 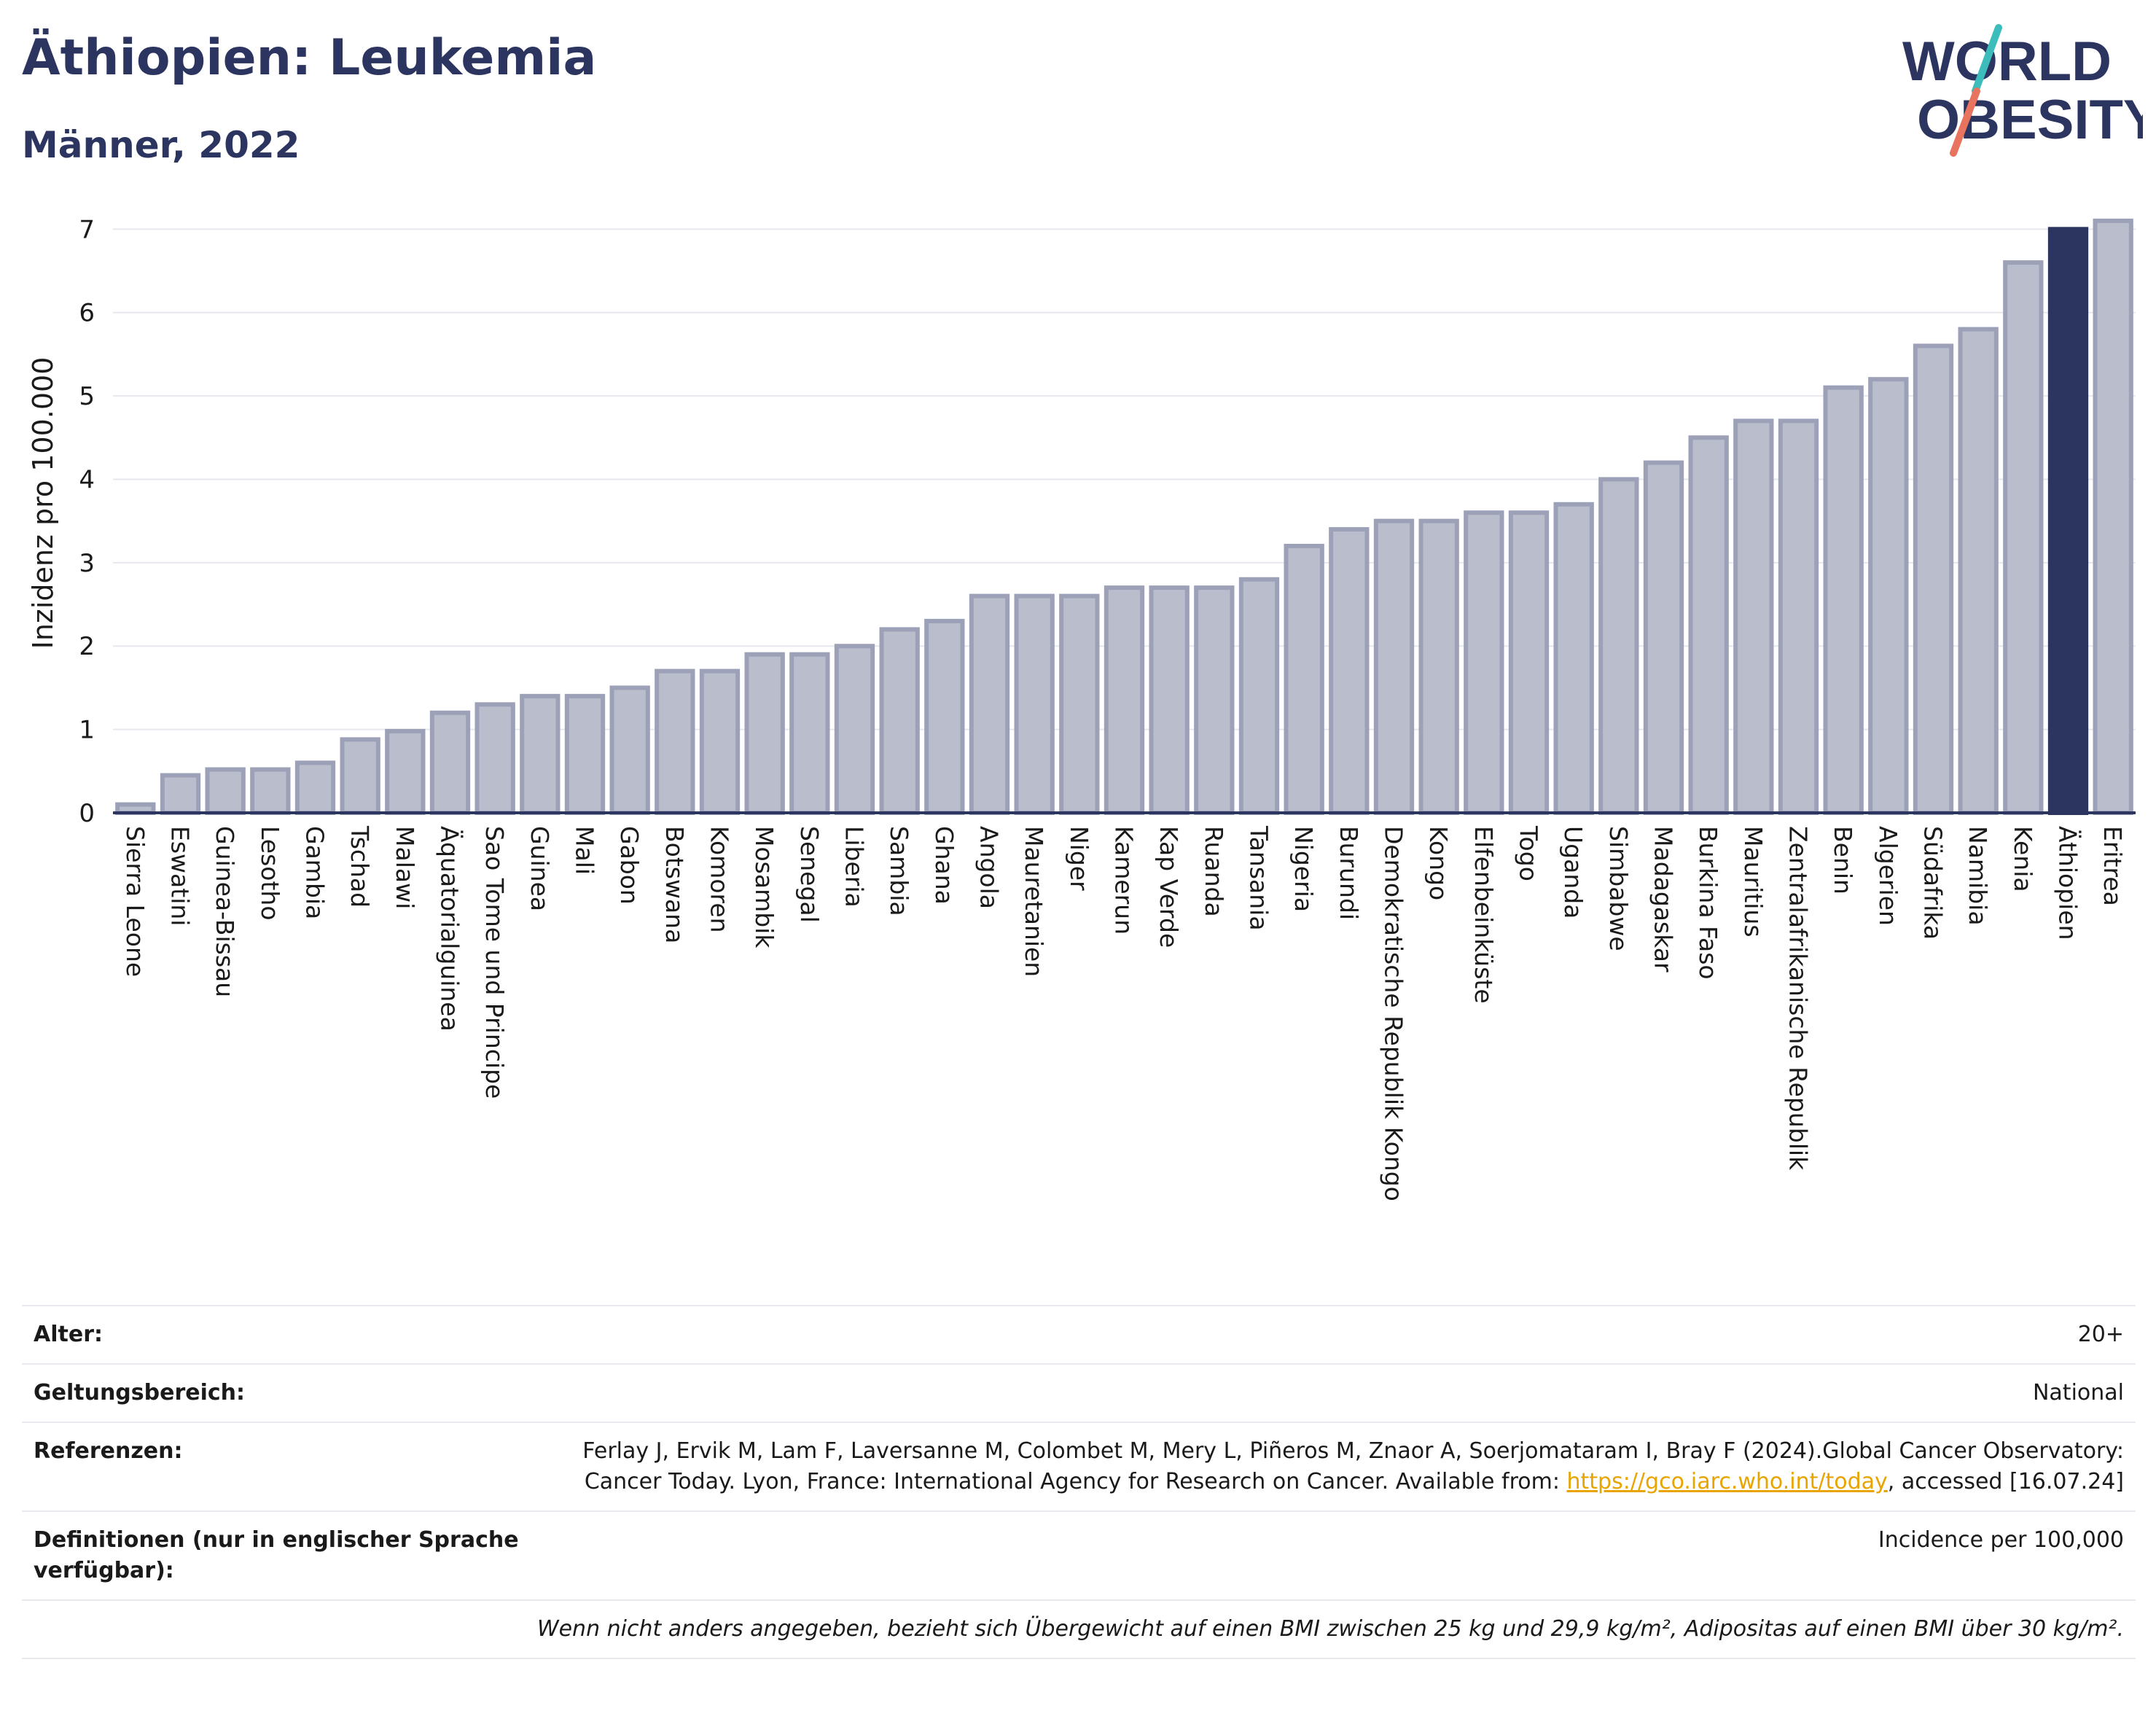 I want to click on bar-burundi, so click(x=1350, y=671).